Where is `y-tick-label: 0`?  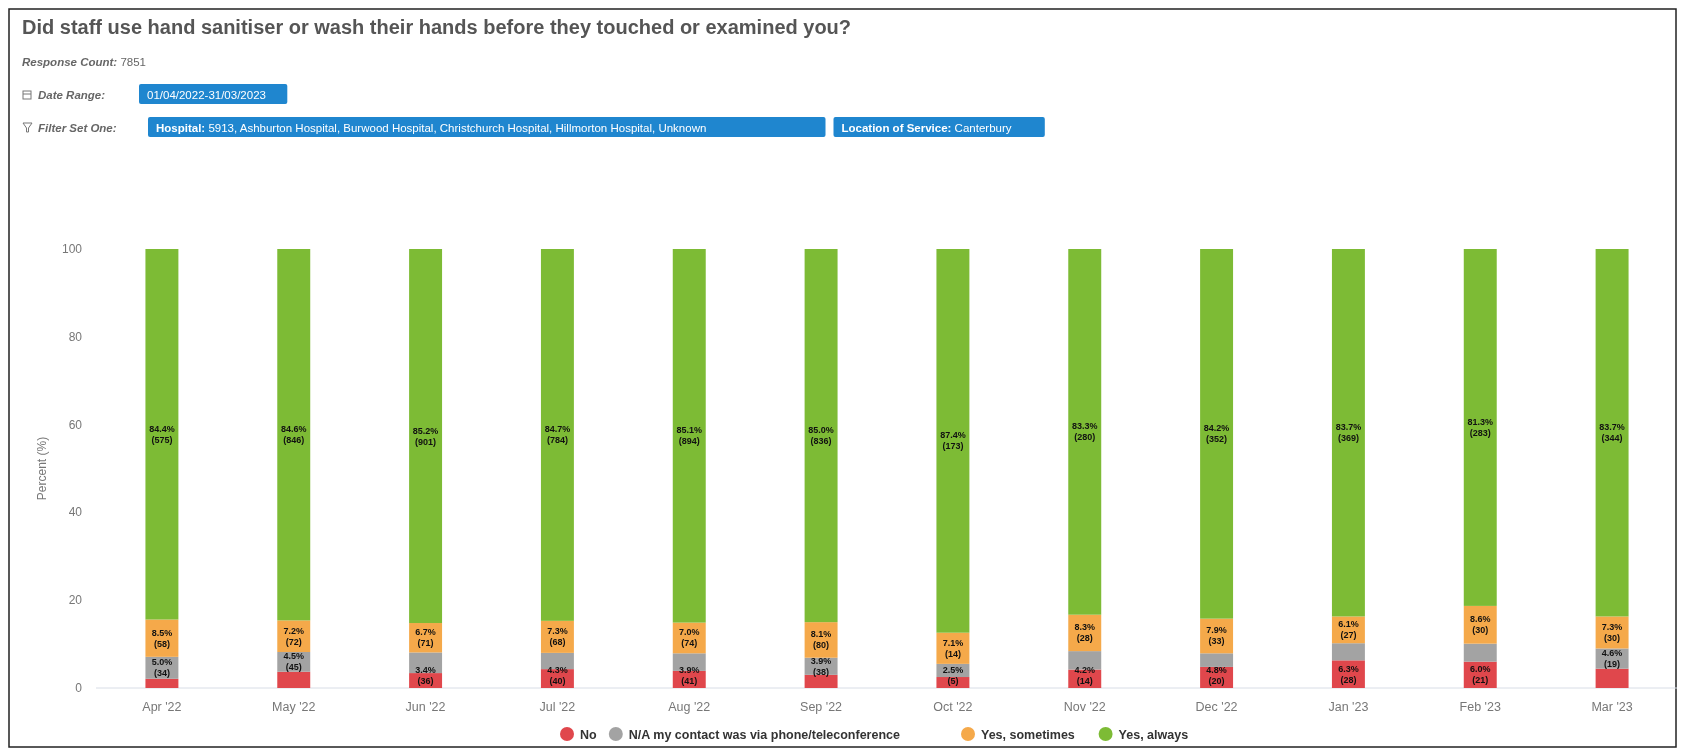 y-tick-label: 0 is located at coordinates (79, 688).